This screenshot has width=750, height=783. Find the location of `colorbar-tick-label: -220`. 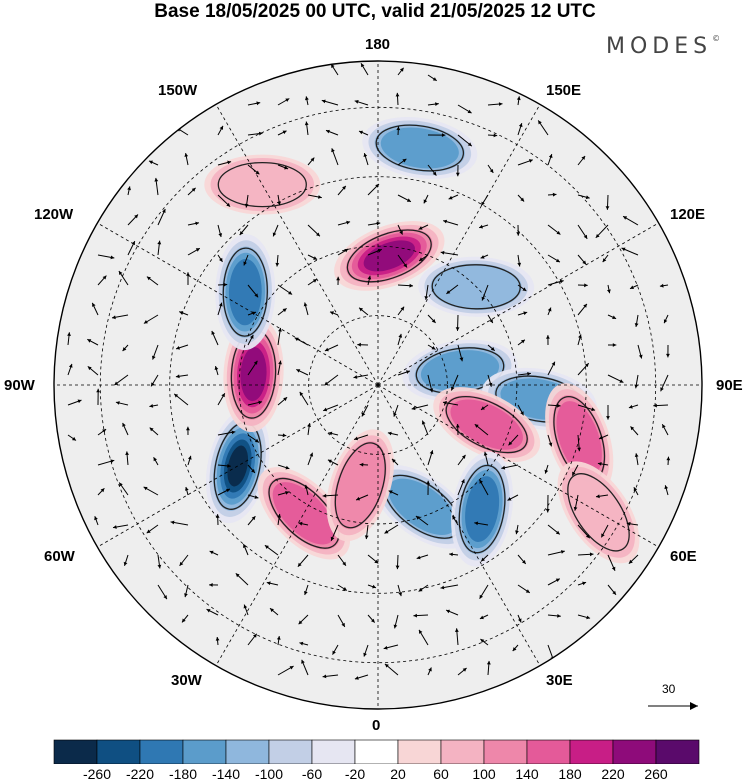

colorbar-tick-label: -220 is located at coordinates (140, 774).